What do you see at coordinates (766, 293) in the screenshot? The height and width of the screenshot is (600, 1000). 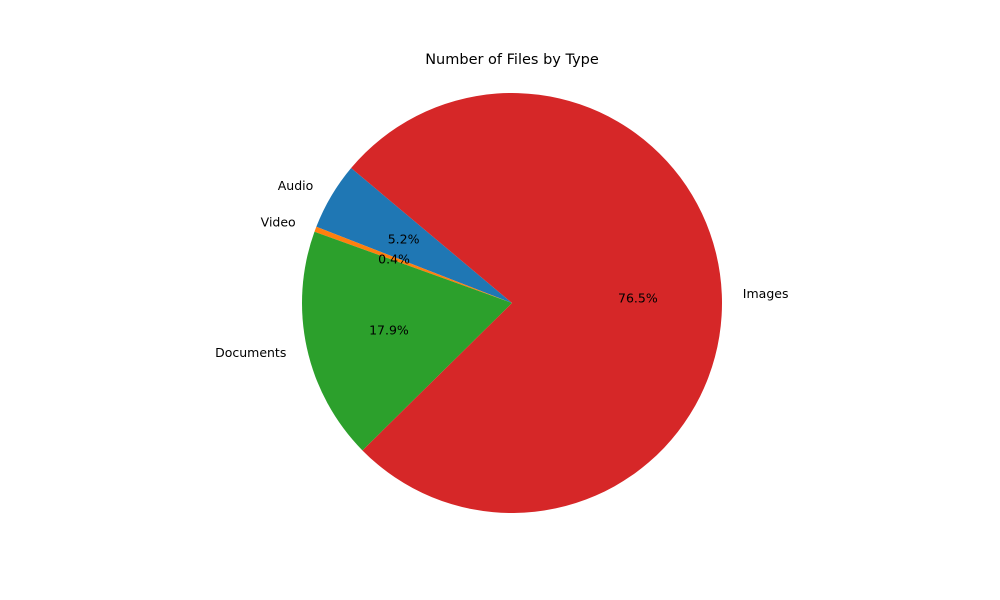 I see `slice-label-images: Images` at bounding box center [766, 293].